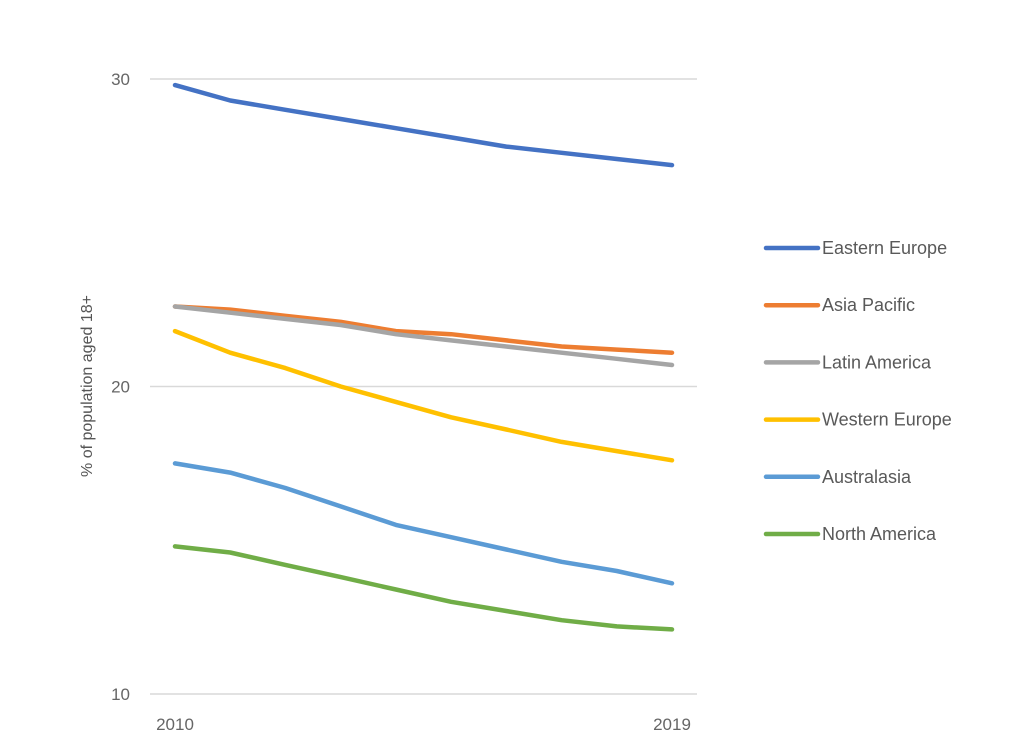 The height and width of the screenshot is (749, 1024). I want to click on series-line-asia-pacific, so click(423, 329).